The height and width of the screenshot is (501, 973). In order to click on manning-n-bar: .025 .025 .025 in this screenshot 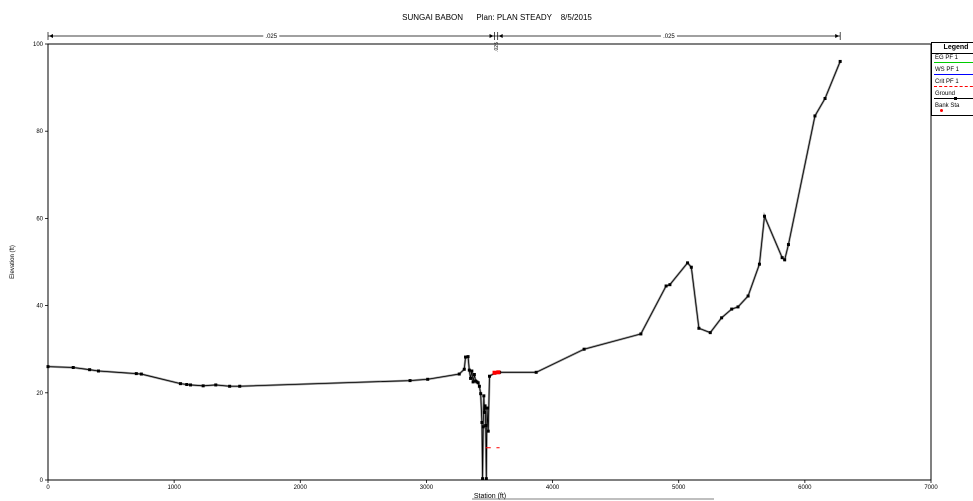, I will do `click(444, 42)`.